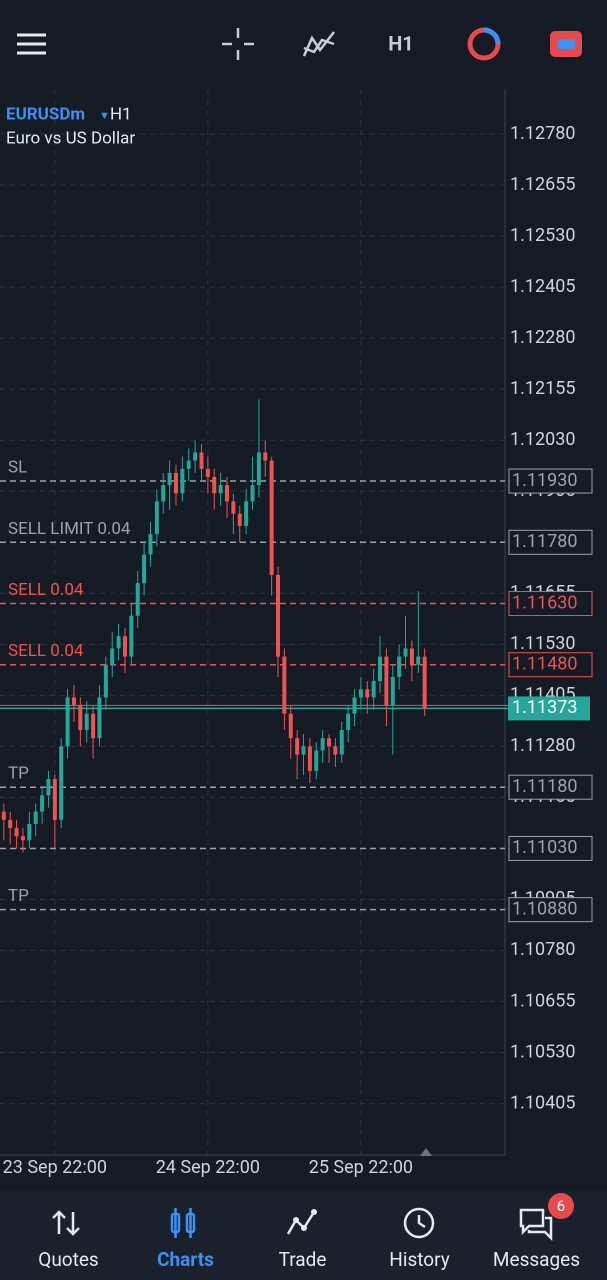  Describe the element at coordinates (544, 602) in the screenshot. I see `price-box-label: 1.11630` at that location.